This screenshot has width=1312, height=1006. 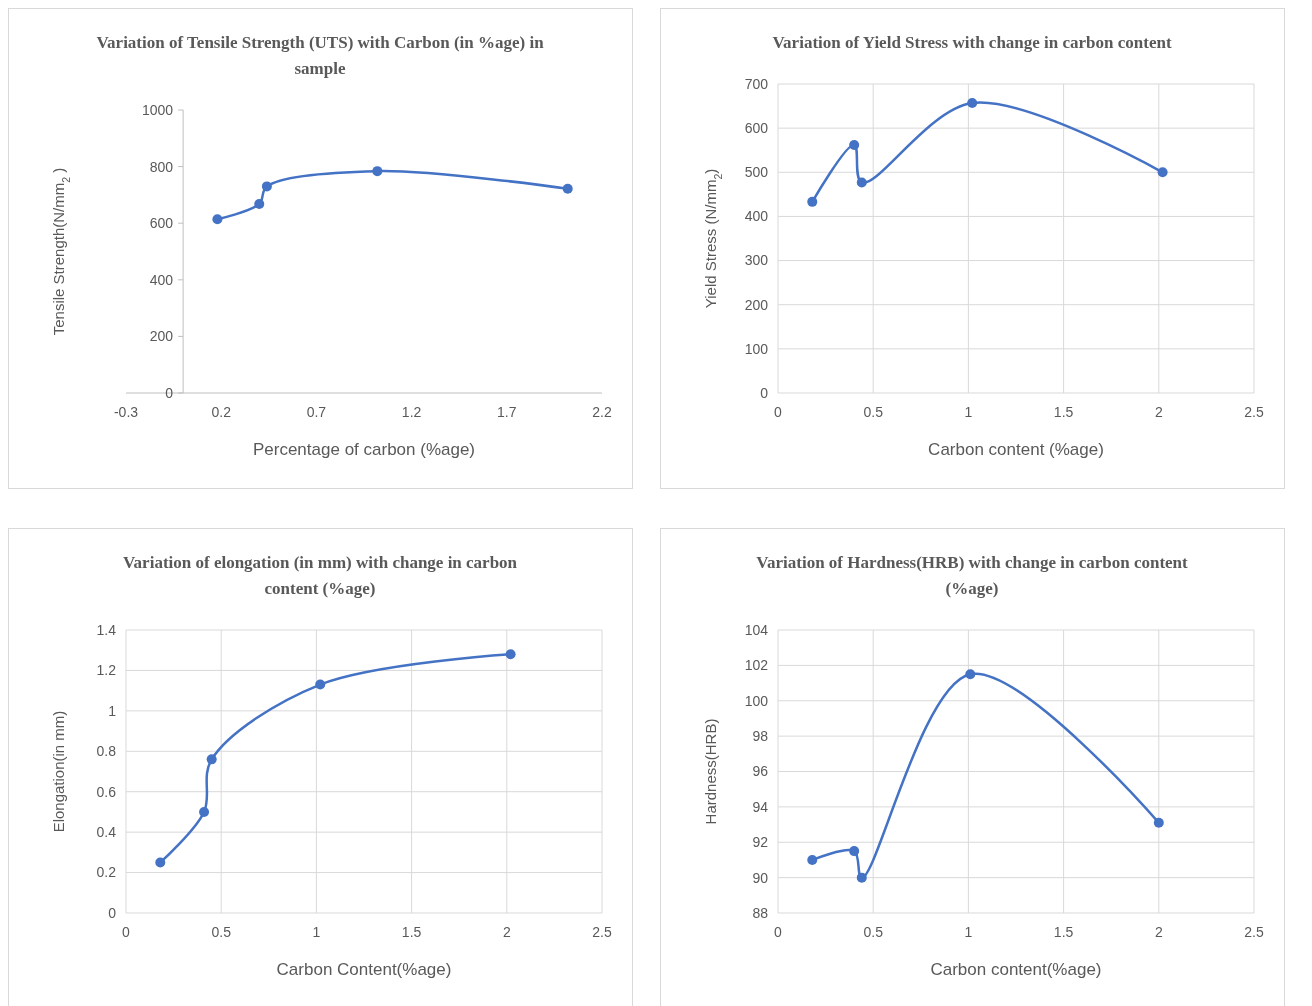 I want to click on y-tick-label: 0.4, so click(x=106, y=832).